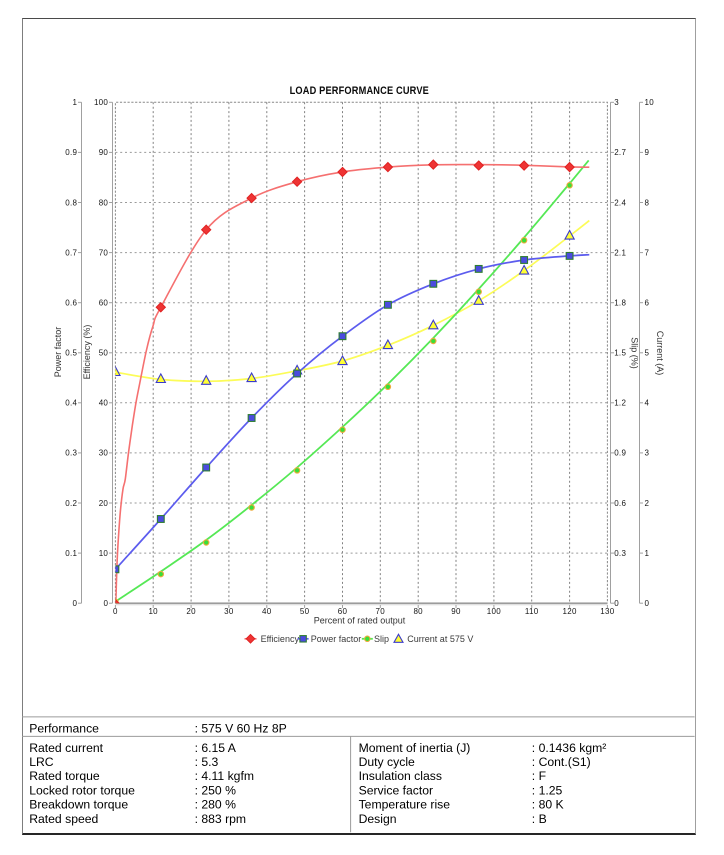 The height and width of the screenshot is (855, 724). What do you see at coordinates (405, 805) in the screenshot?
I see `svg-text: Temperature rise` at bounding box center [405, 805].